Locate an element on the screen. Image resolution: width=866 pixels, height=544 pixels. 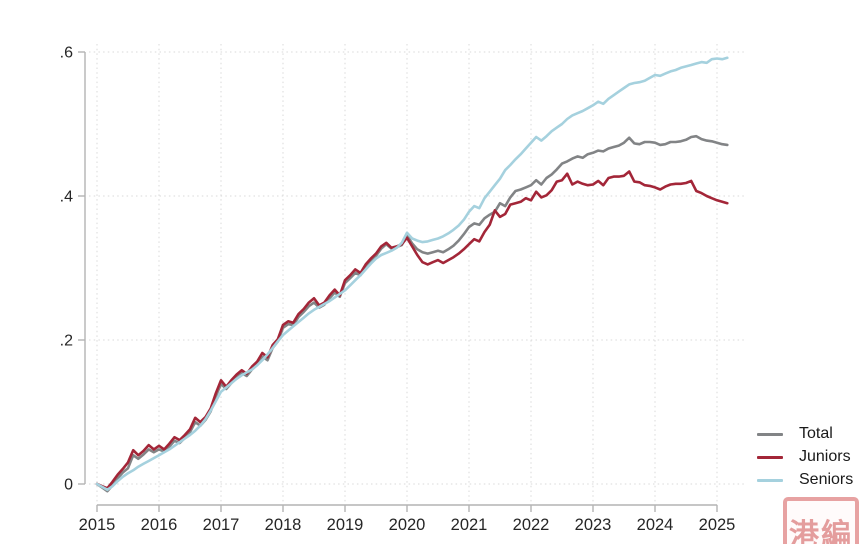
watermark-seal: 港編 is located at coordinates (821, 520).